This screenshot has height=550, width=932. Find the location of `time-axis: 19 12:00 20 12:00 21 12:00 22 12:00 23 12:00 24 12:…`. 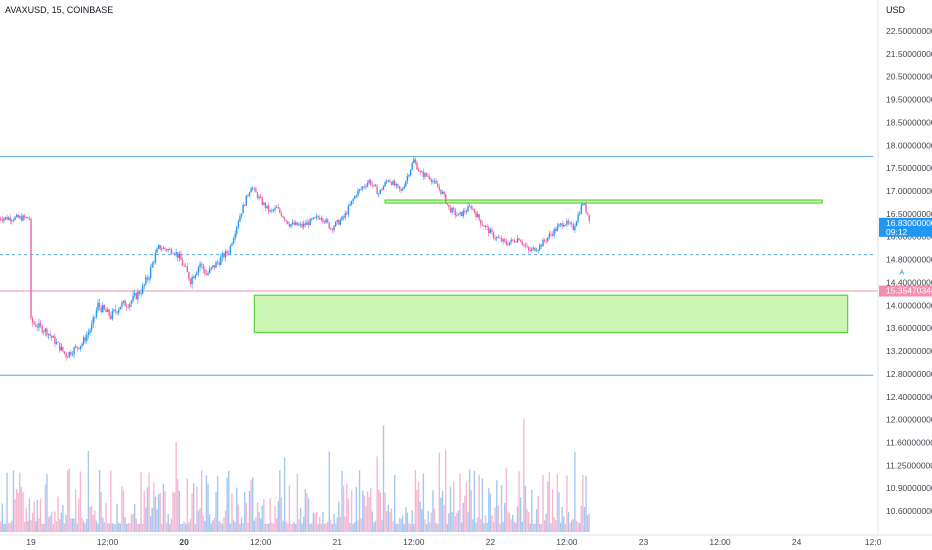

time-axis: 19 12:00 20 12:00 21 12:00 22 12:00 23 12:00 24 12:… is located at coordinates (453, 542).